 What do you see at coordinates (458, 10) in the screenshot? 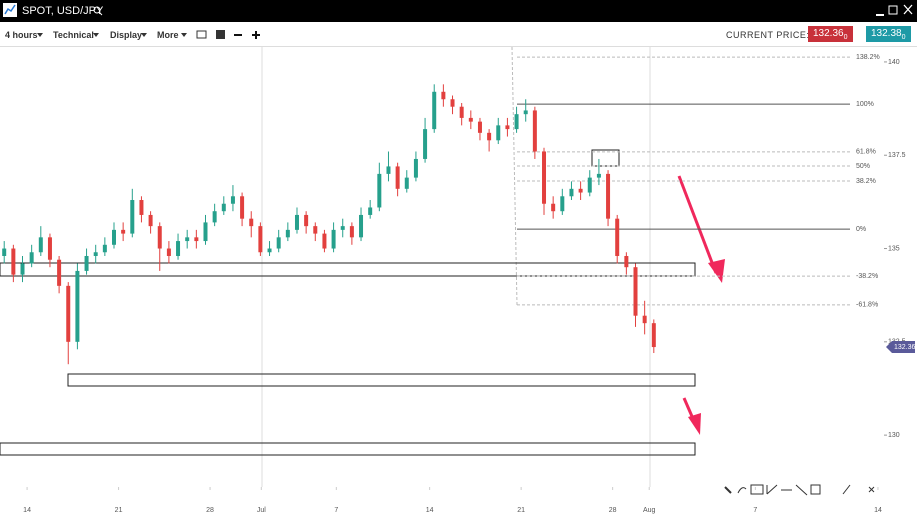
I see `title-icons` at bounding box center [458, 10].